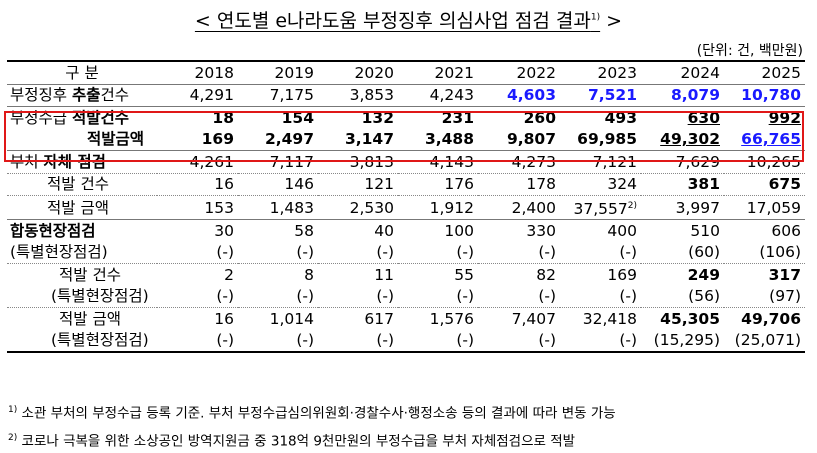 The image size is (817, 453). I want to click on table-cell: 249, so click(682, 275).